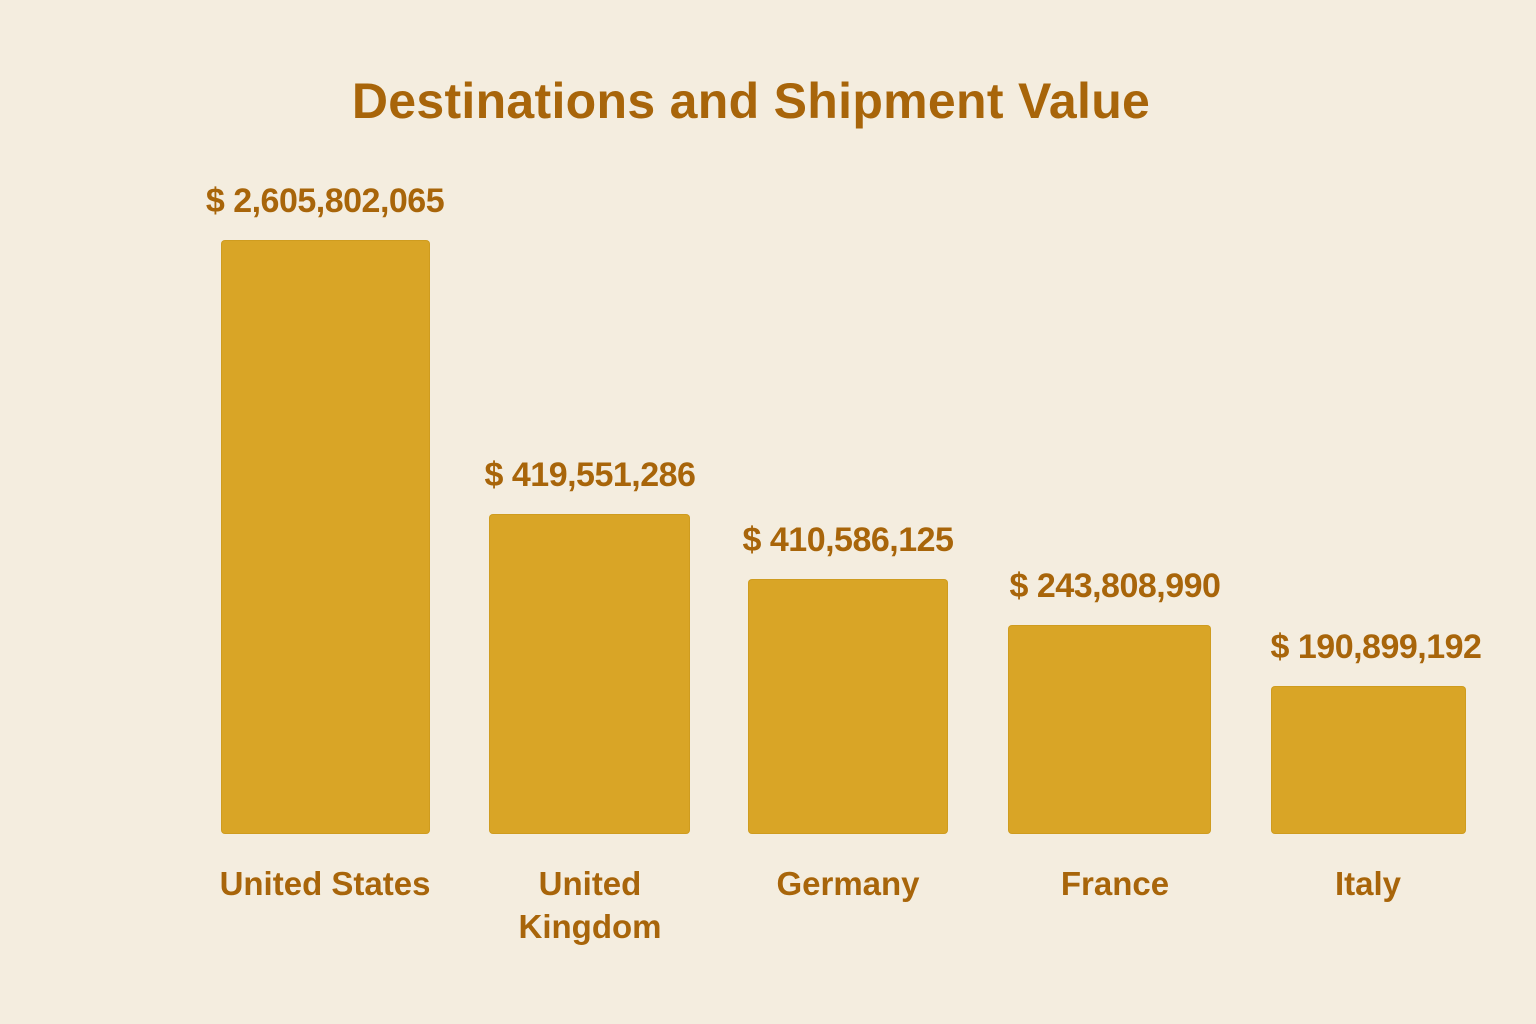 This screenshot has height=1024, width=1536. What do you see at coordinates (1115, 883) in the screenshot?
I see `category-label-france: France` at bounding box center [1115, 883].